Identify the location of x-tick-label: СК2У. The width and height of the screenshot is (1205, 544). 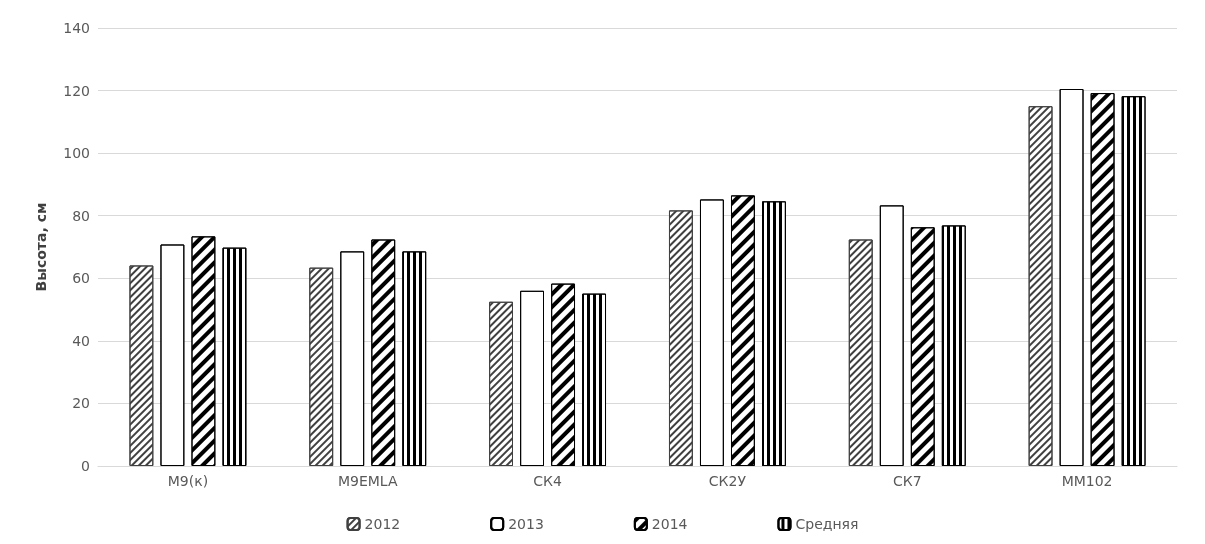
(727, 481).